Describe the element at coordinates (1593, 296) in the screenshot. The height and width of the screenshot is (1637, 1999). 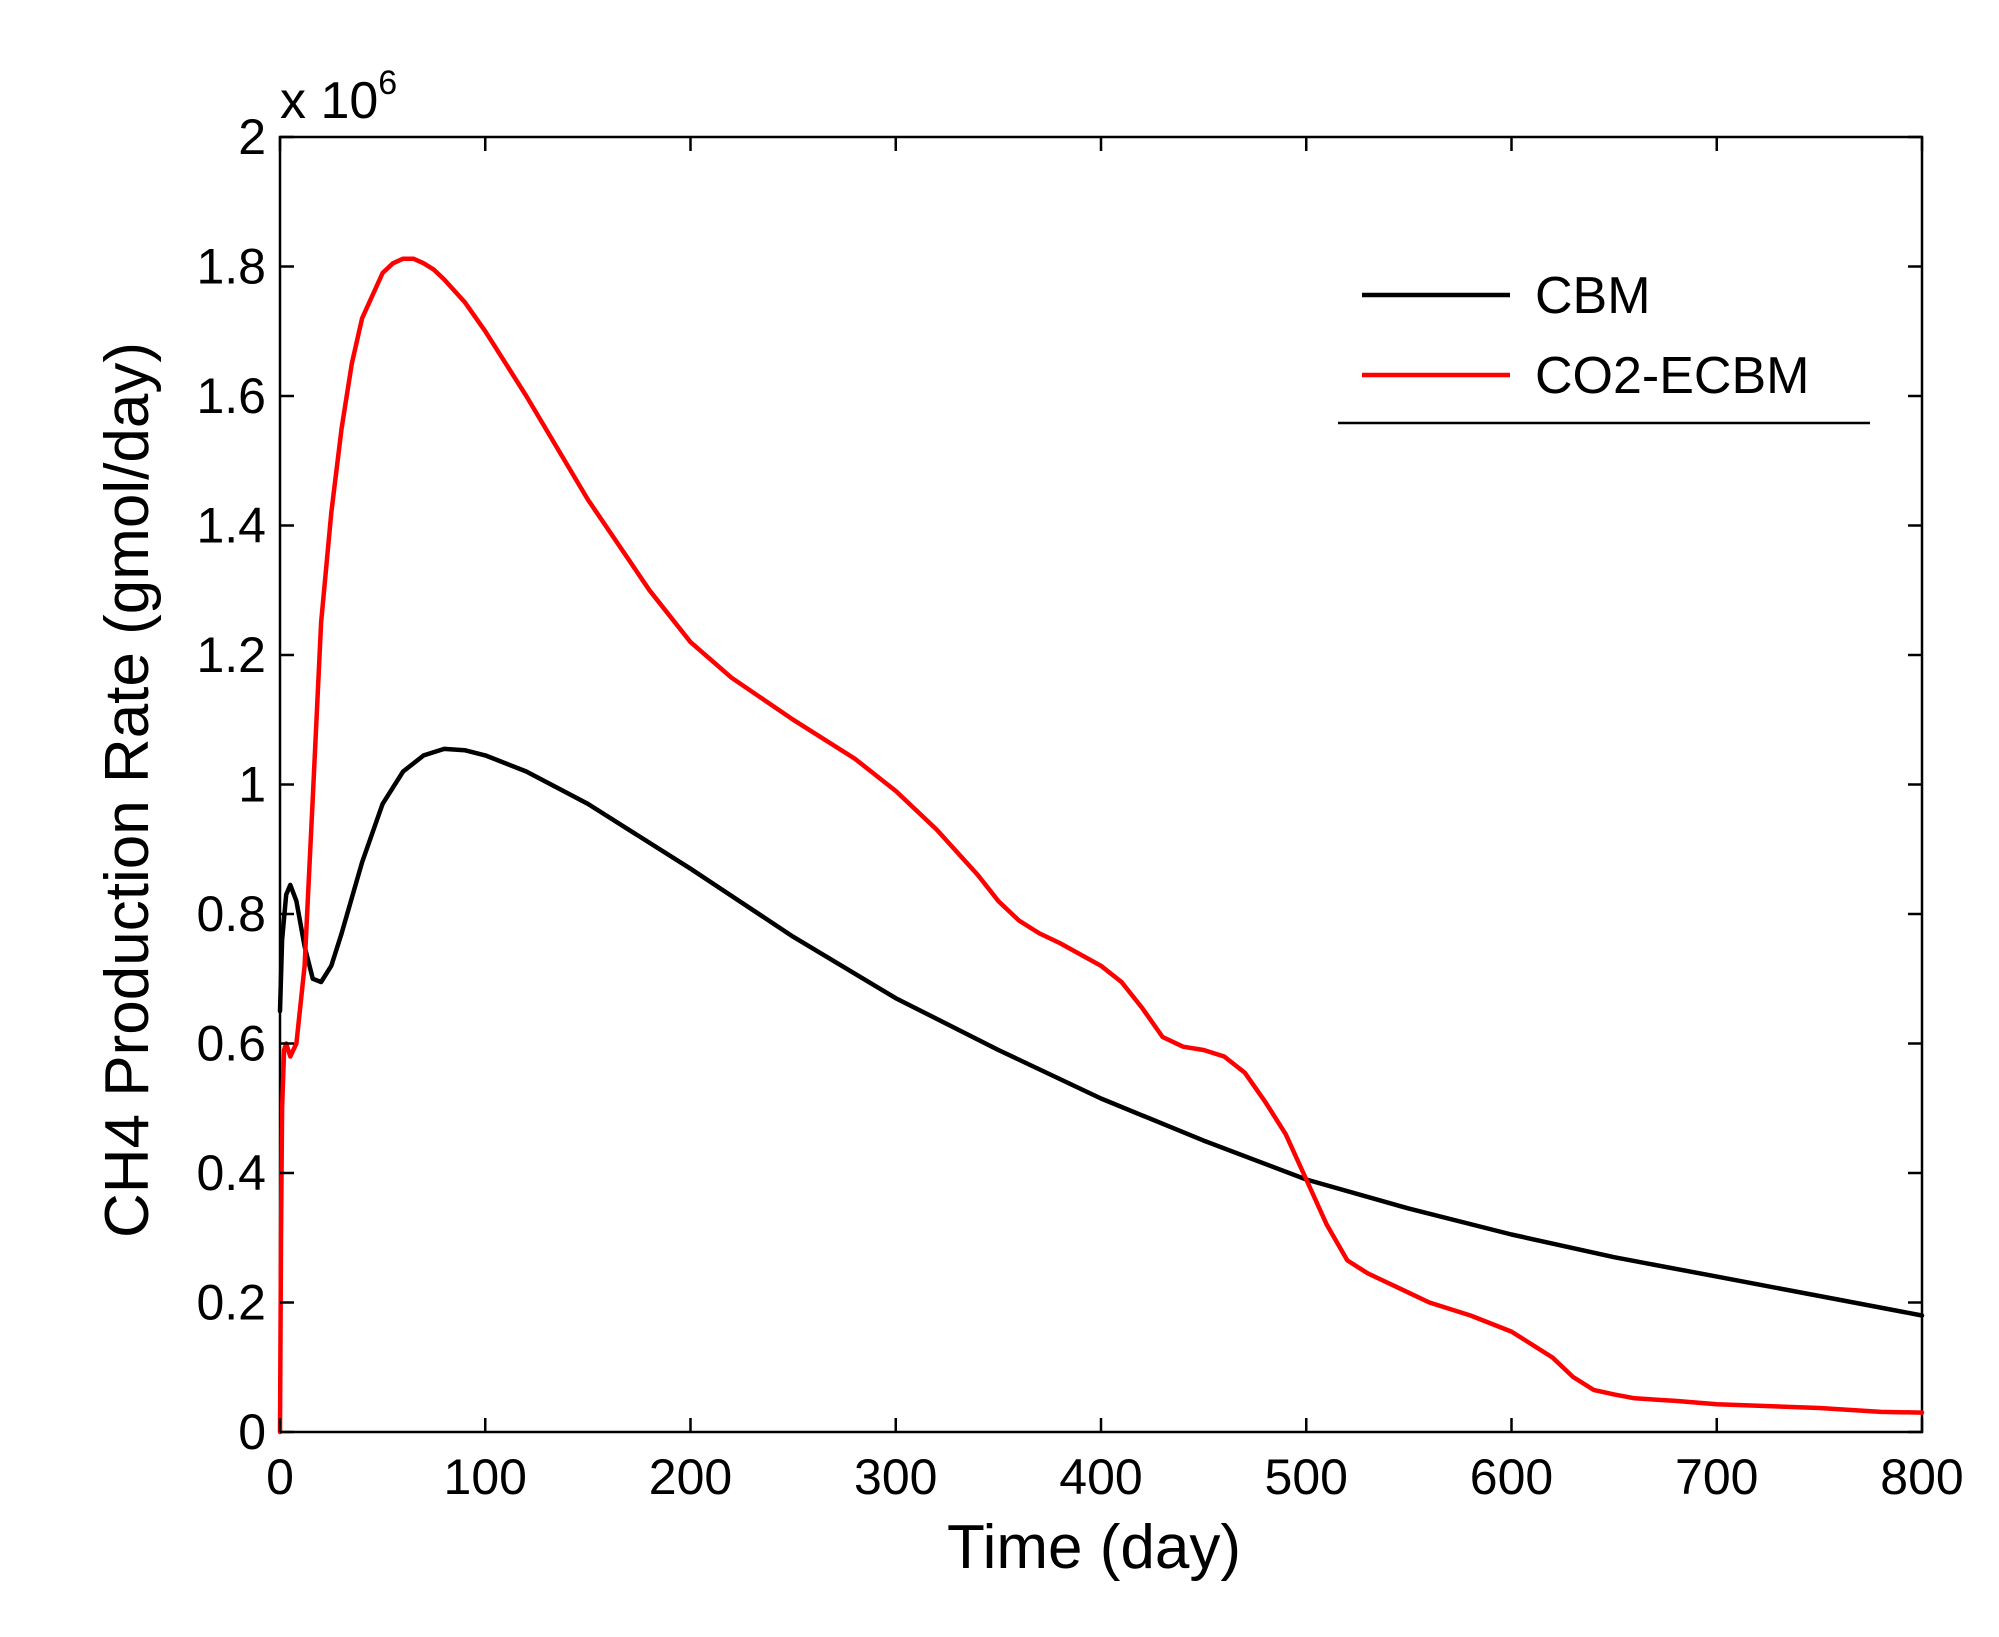
I see `legend-label-cbm: CBM` at that location.